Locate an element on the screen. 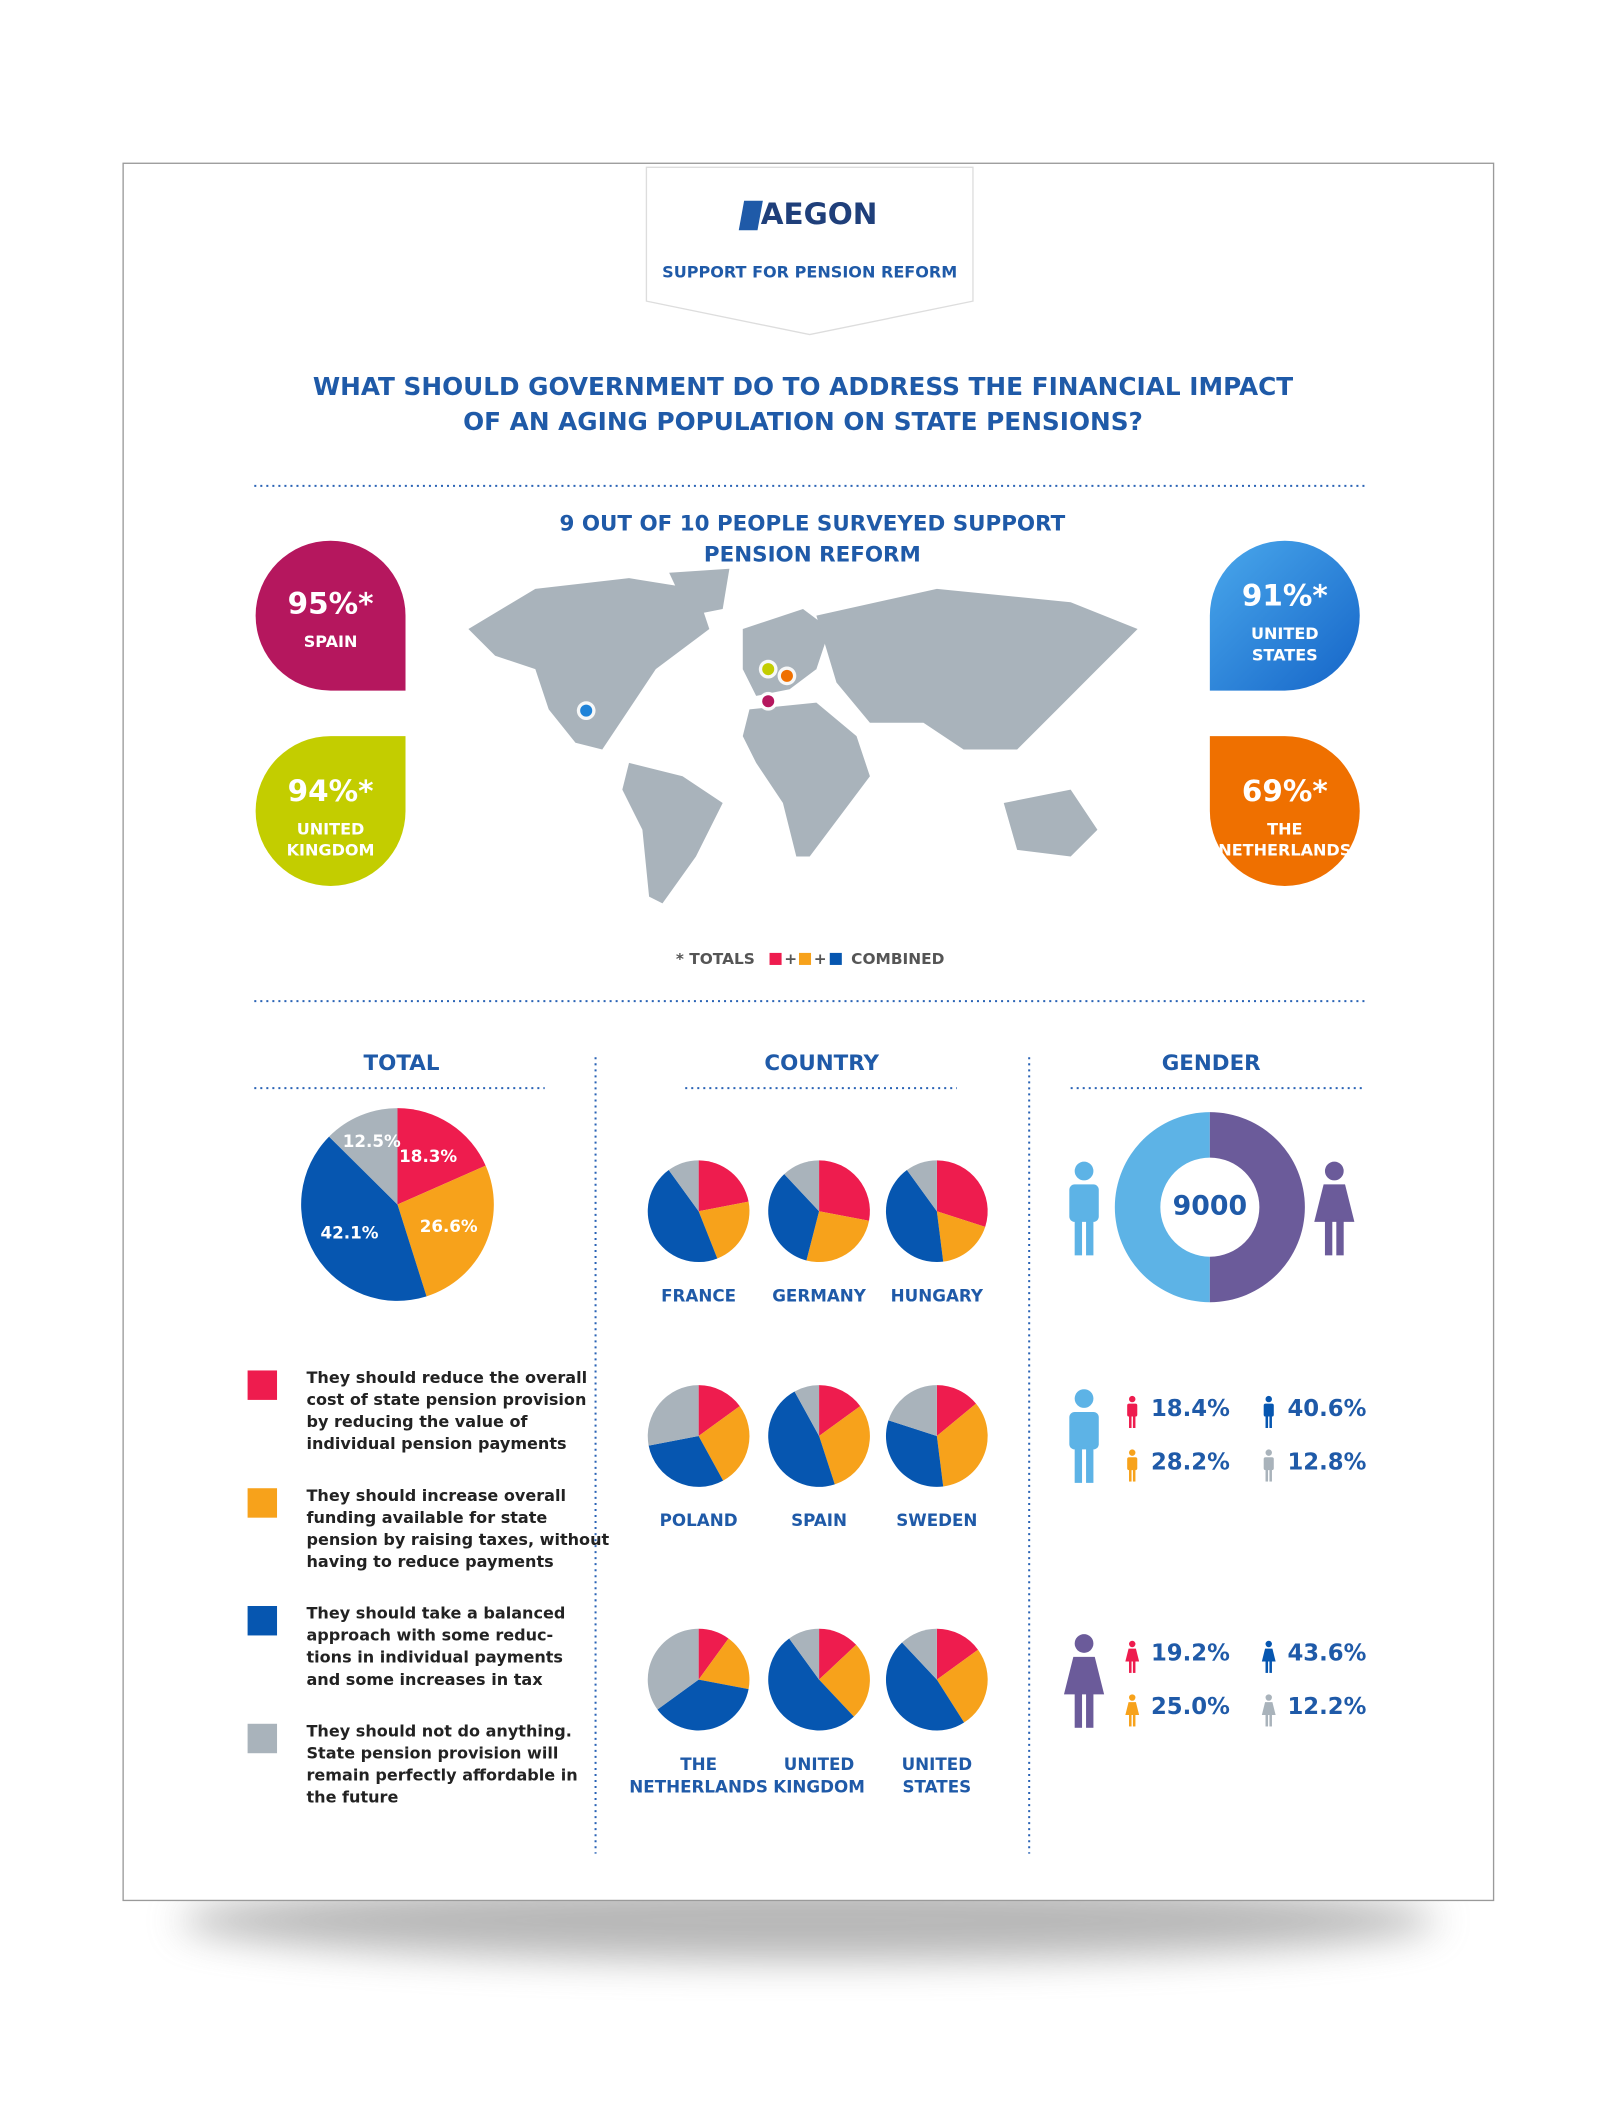 This screenshot has width=1606, height=2104. country-name: STATES is located at coordinates (1285, 654).